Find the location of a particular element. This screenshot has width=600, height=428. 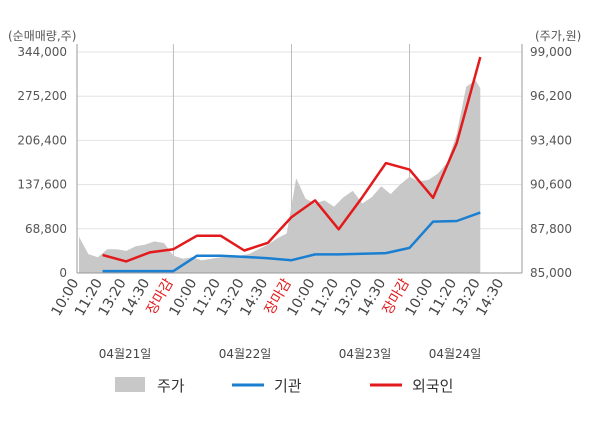

right-tick-label: 93,400 is located at coordinates (551, 140).